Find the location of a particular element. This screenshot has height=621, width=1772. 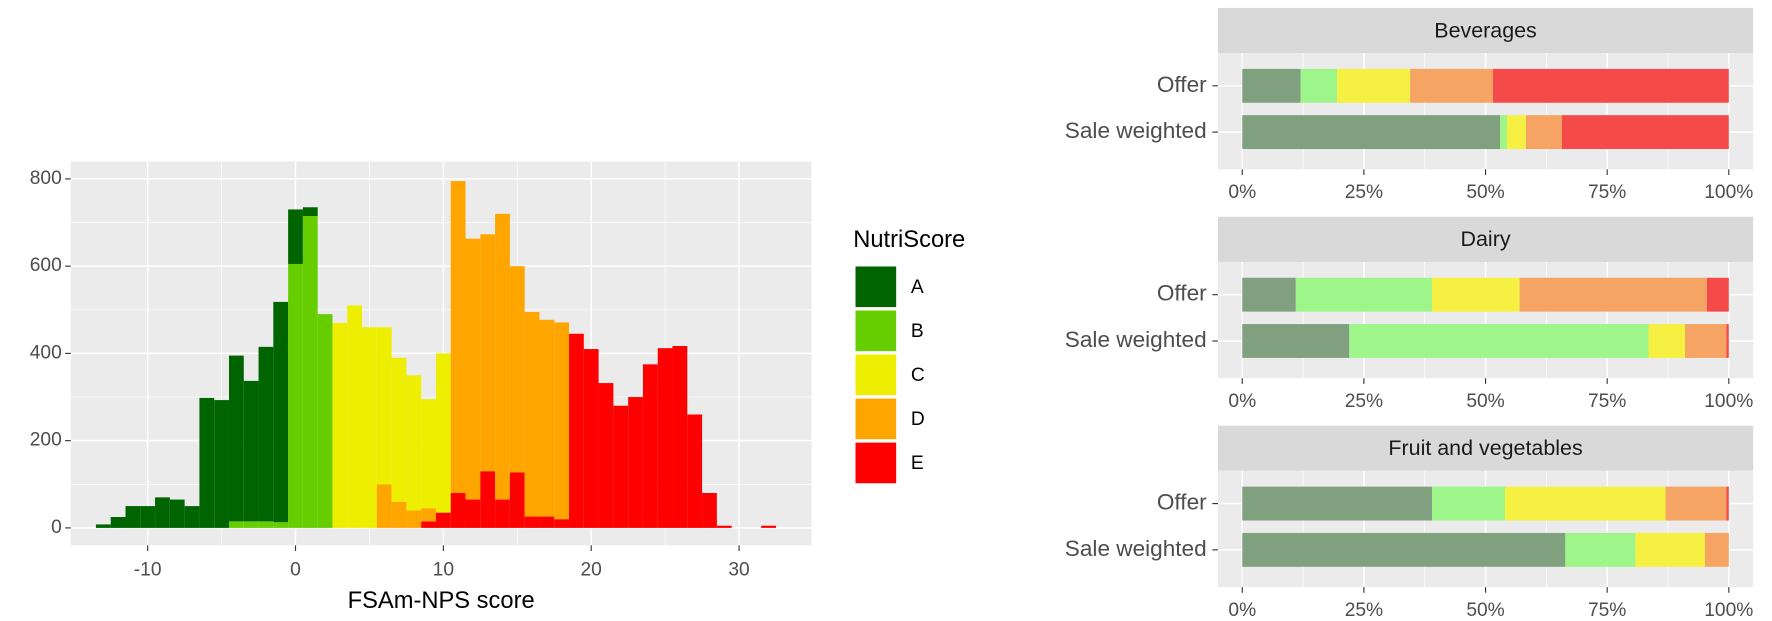

legend-title: NutriScore is located at coordinates (909, 240).